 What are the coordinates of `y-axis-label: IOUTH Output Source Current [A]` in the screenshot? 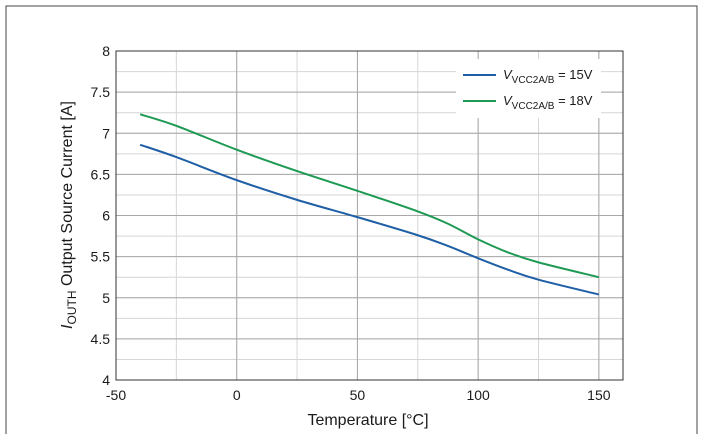 It's located at (69, 215).